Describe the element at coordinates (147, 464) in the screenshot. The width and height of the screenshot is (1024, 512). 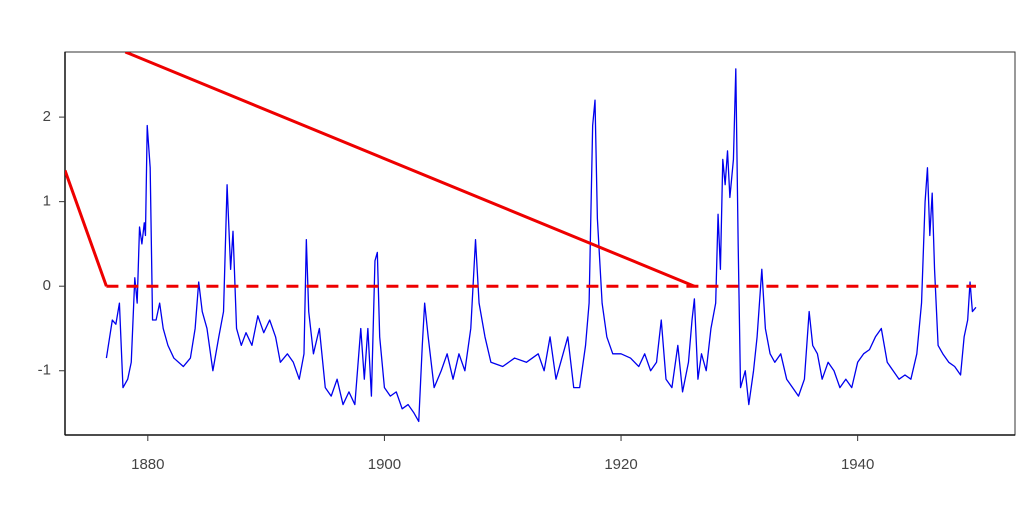
I see `x-tick-label: 1880` at that location.